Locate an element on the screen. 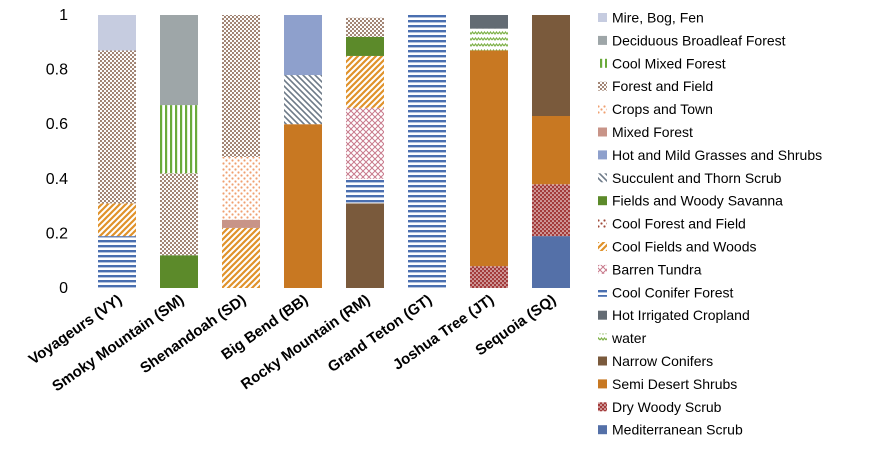 The width and height of the screenshot is (891, 466). legend-label: Crops and Town is located at coordinates (662, 109).